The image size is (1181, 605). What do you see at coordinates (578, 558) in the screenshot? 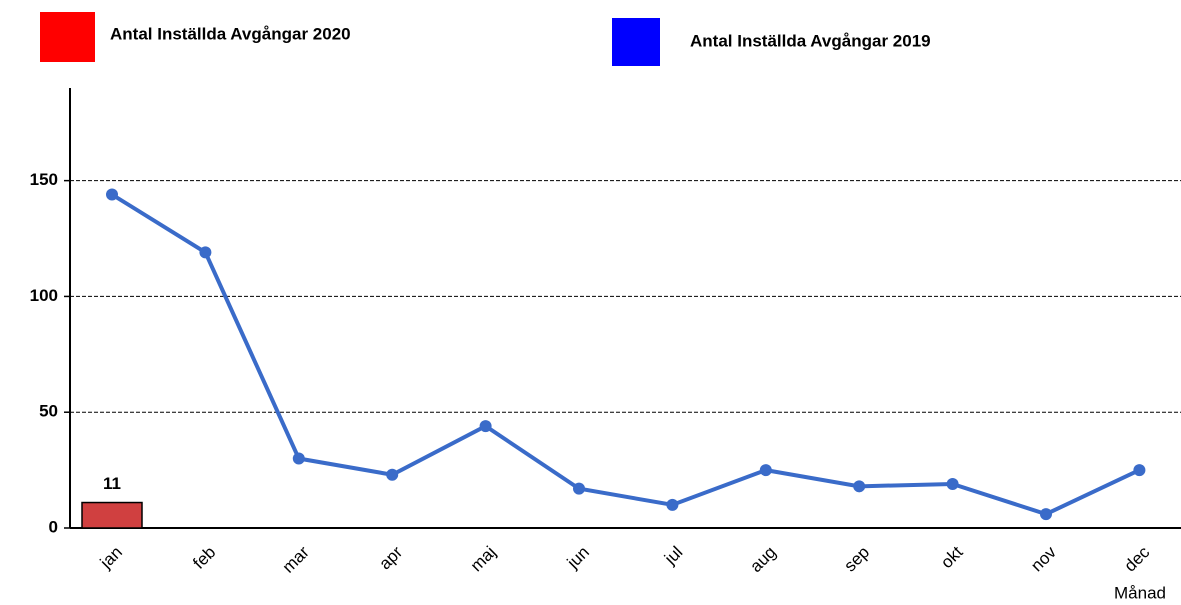
I see `x-tick-label: jun` at bounding box center [578, 558].